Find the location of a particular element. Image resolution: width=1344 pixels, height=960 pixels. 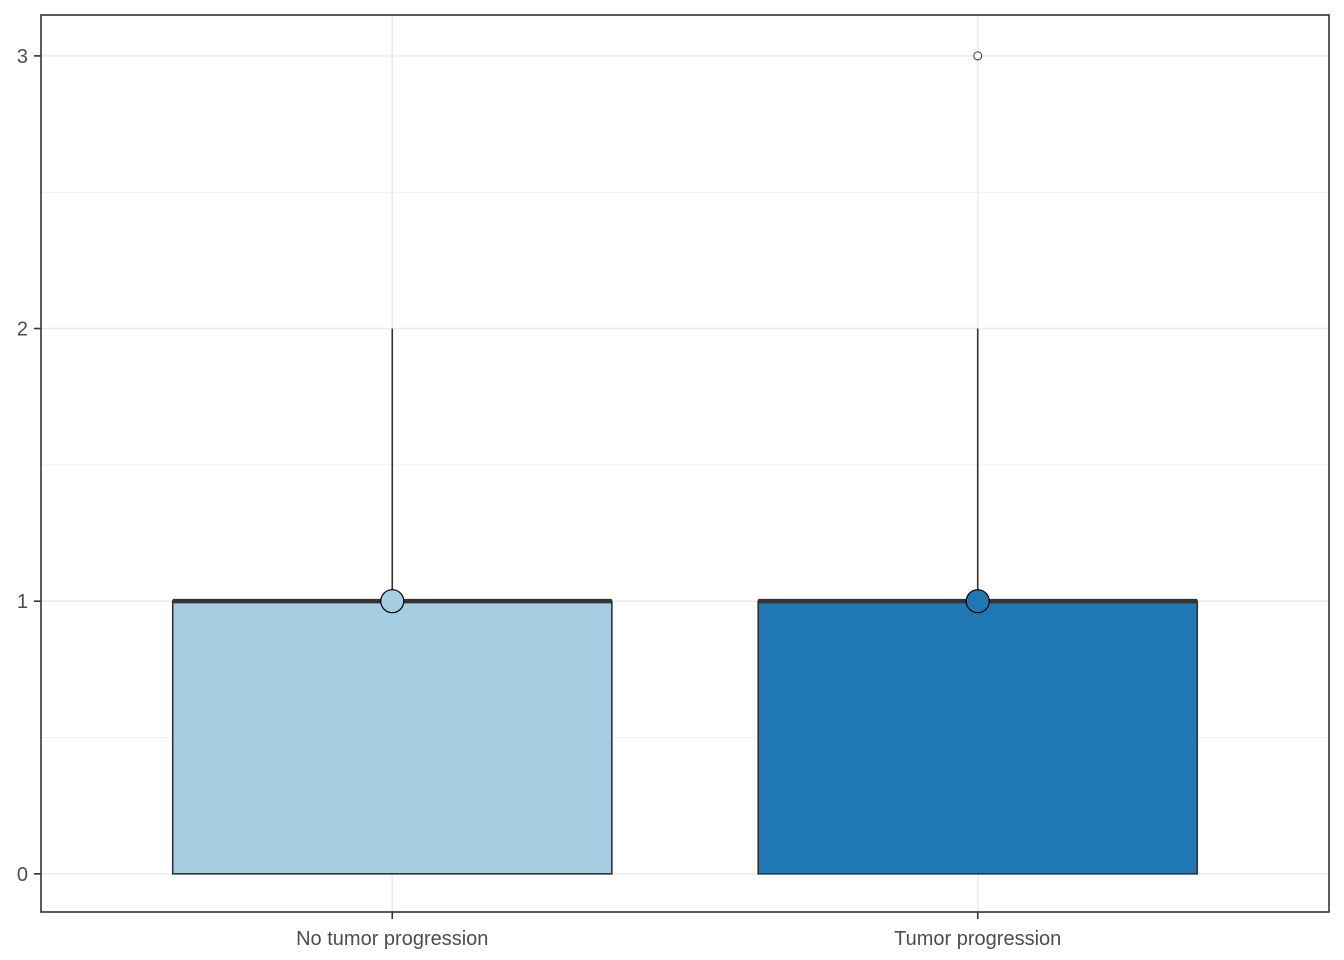

y-tick-label: 0 is located at coordinates (22, 875).